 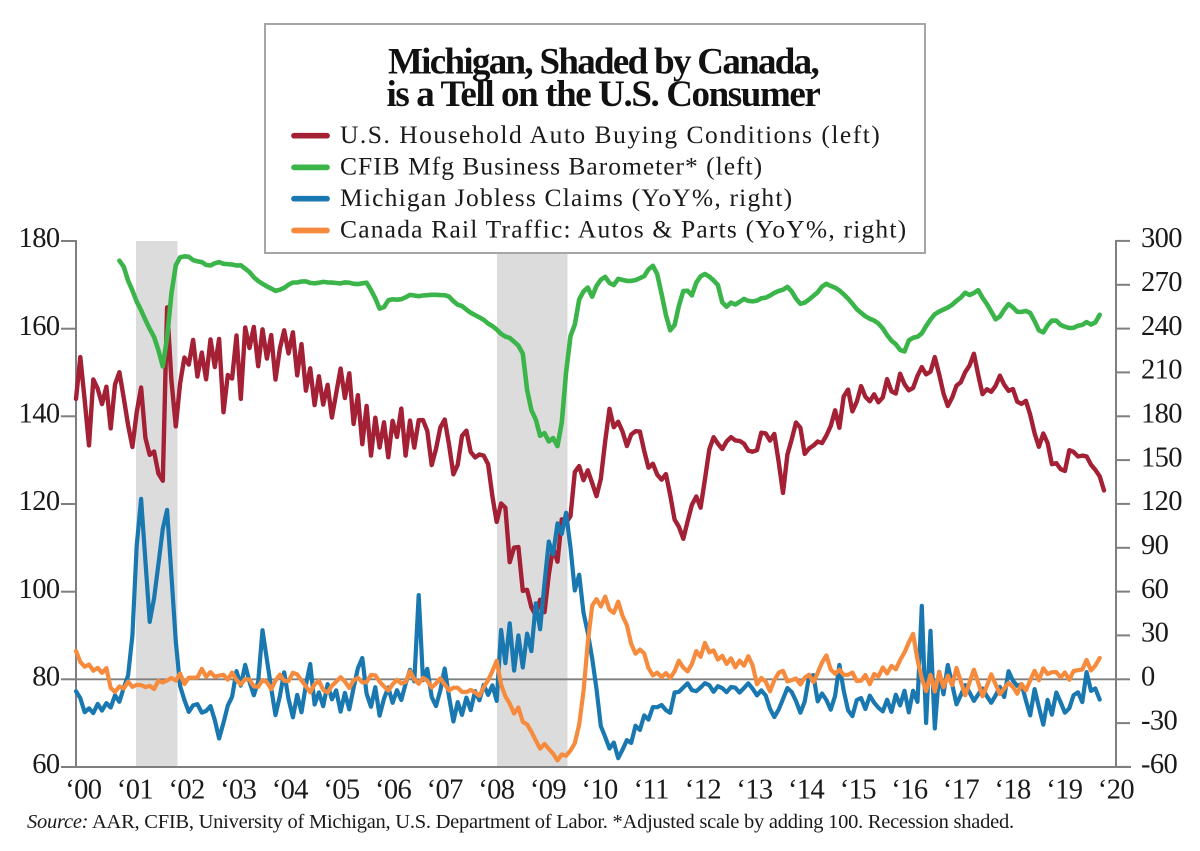 I want to click on svg-text: ‘13, so click(x=754, y=790).